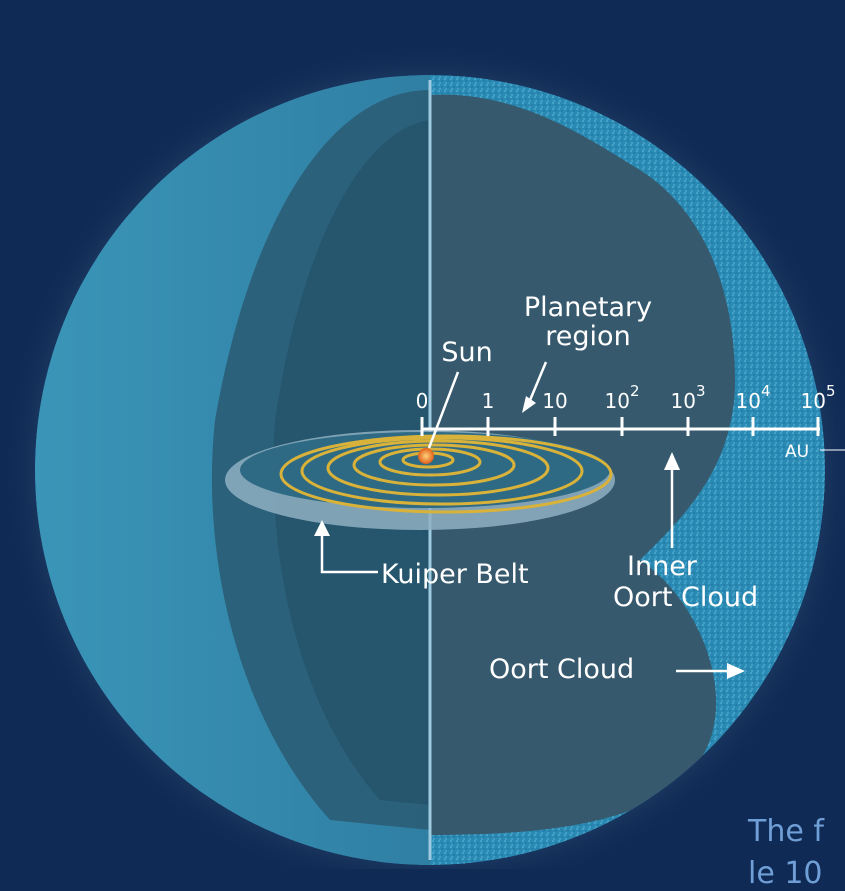 Image resolution: width=845 pixels, height=891 pixels. I want to click on sun-icon, so click(426, 456).